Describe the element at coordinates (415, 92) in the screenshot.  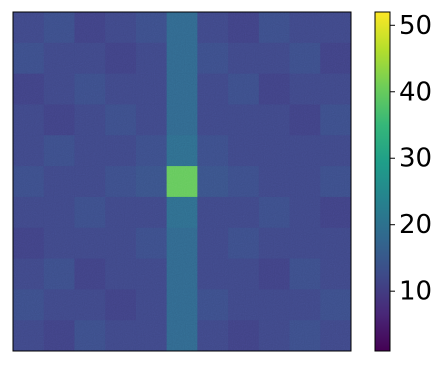
I see `colorbar-tick-label: 40` at that location.